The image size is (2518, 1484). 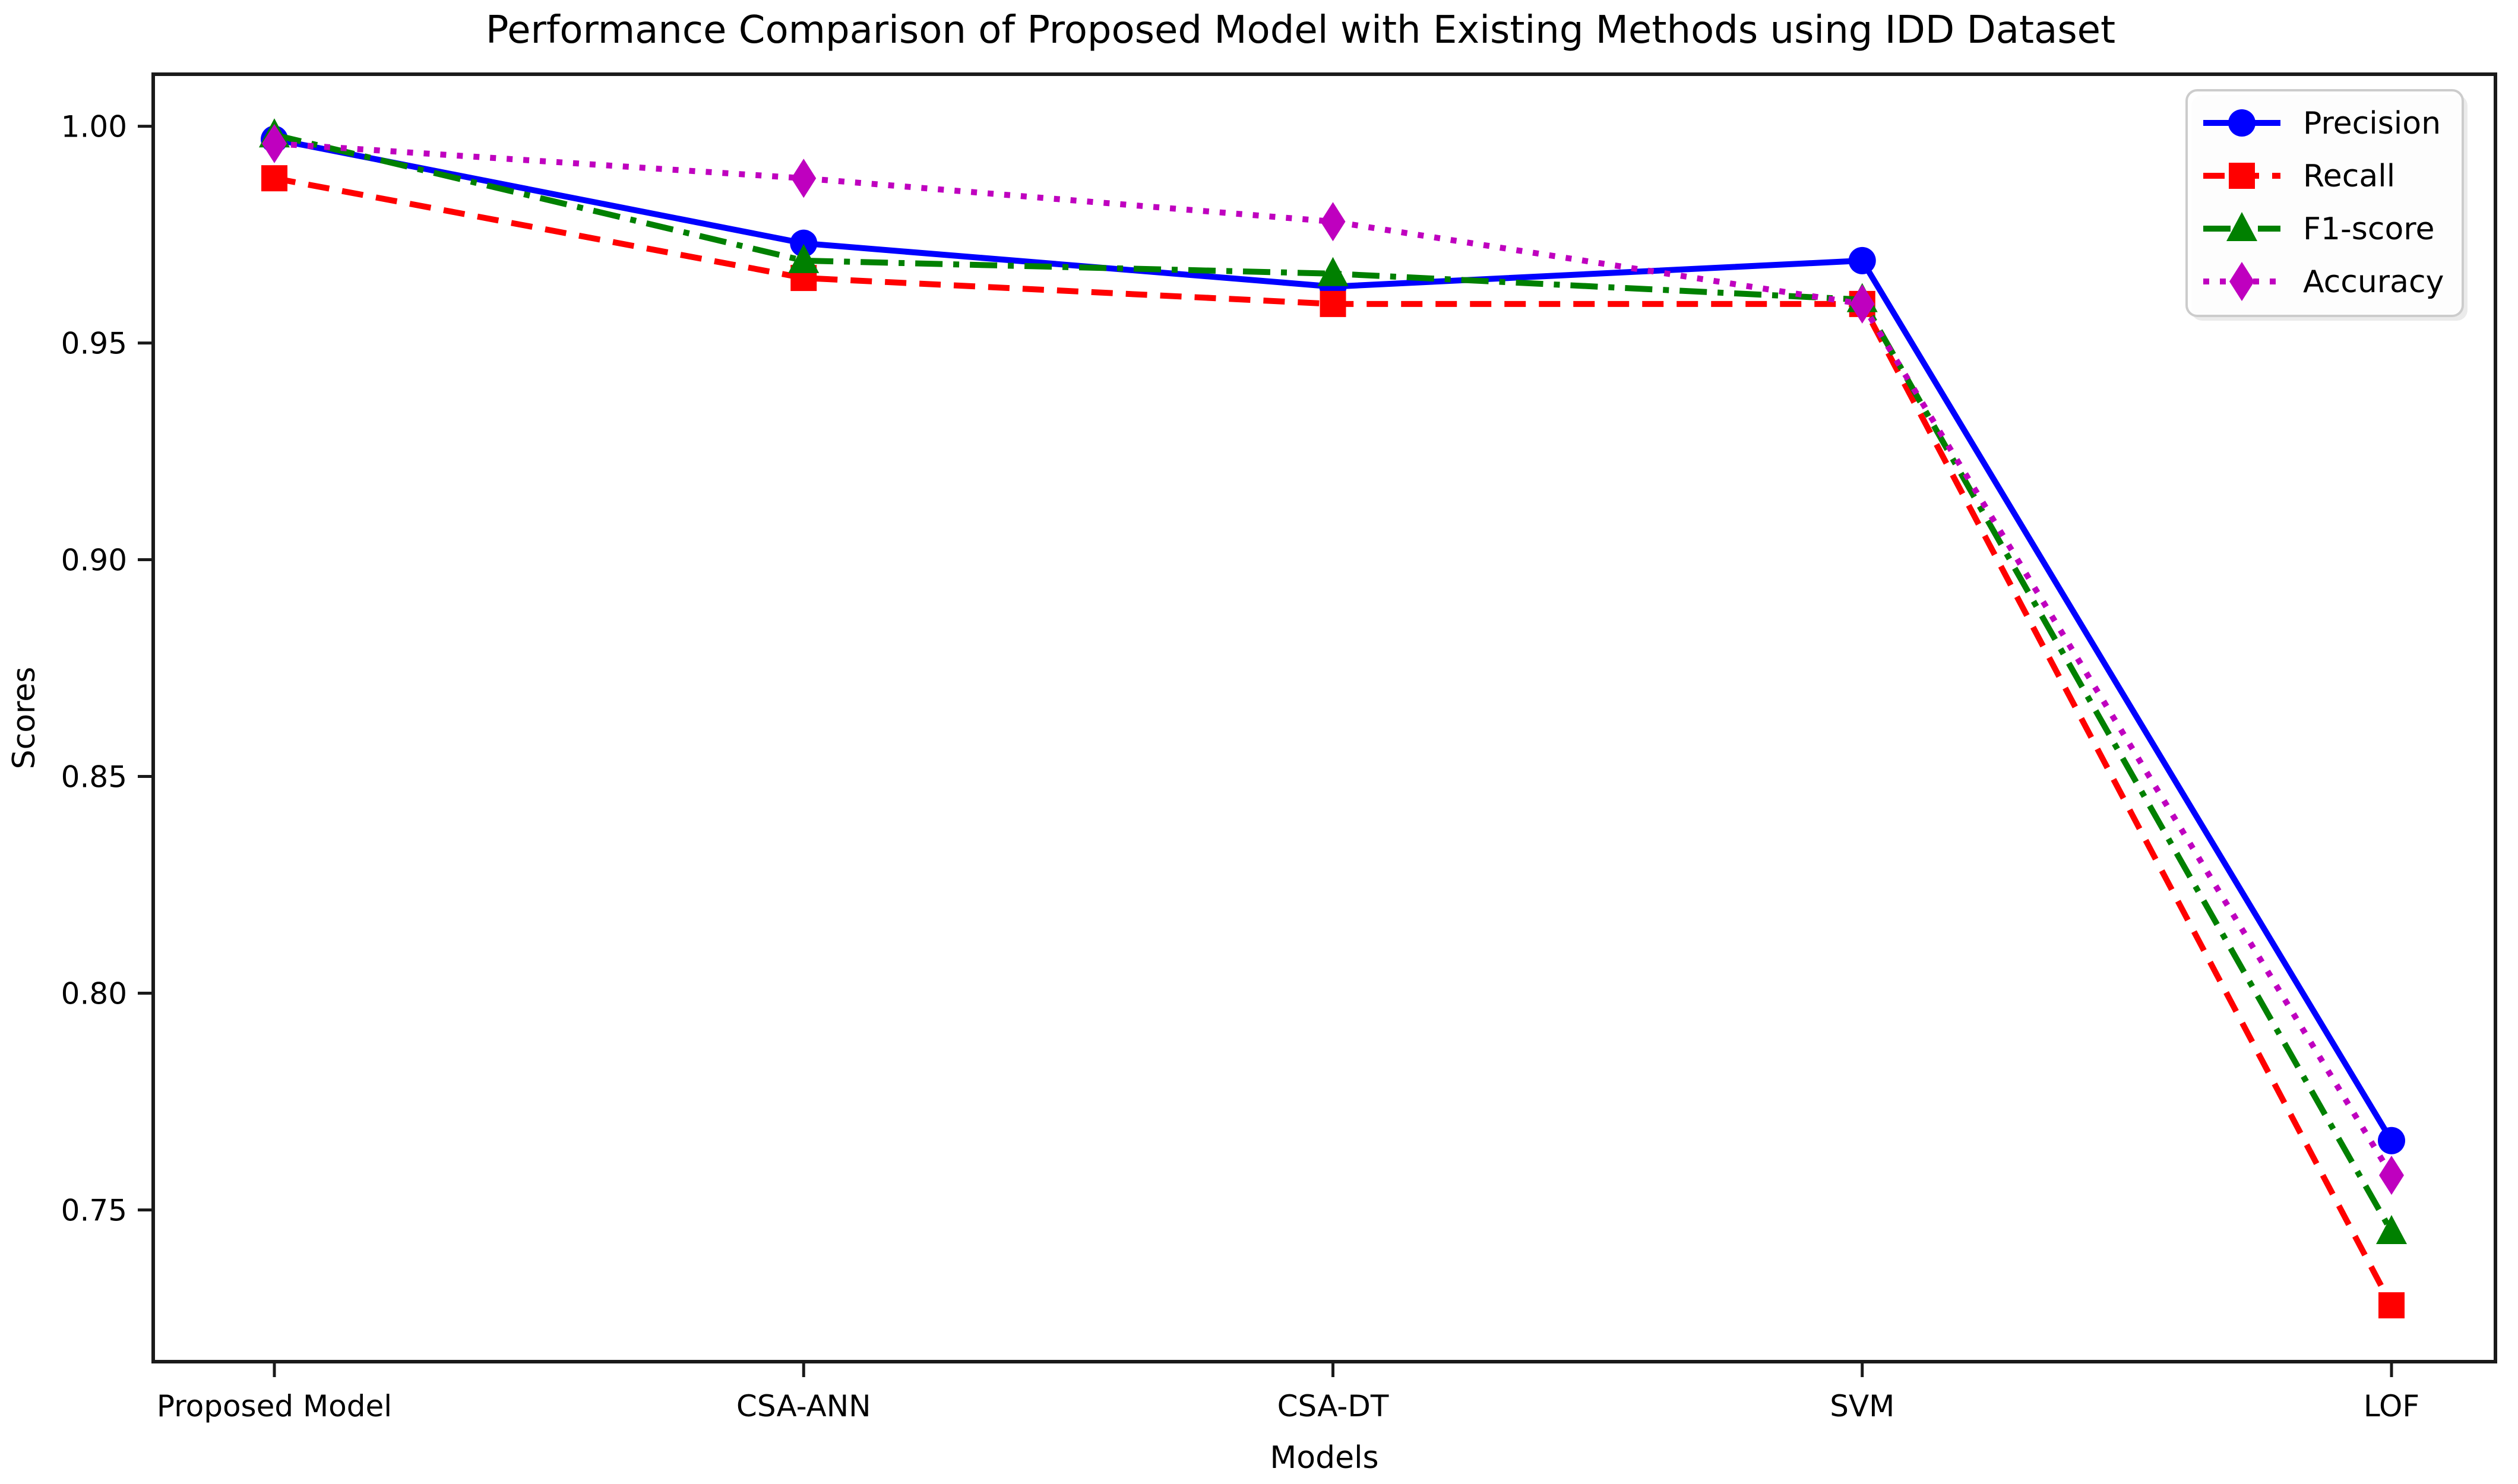 I want to click on y-tick-label: 0.90, so click(x=94, y=560).